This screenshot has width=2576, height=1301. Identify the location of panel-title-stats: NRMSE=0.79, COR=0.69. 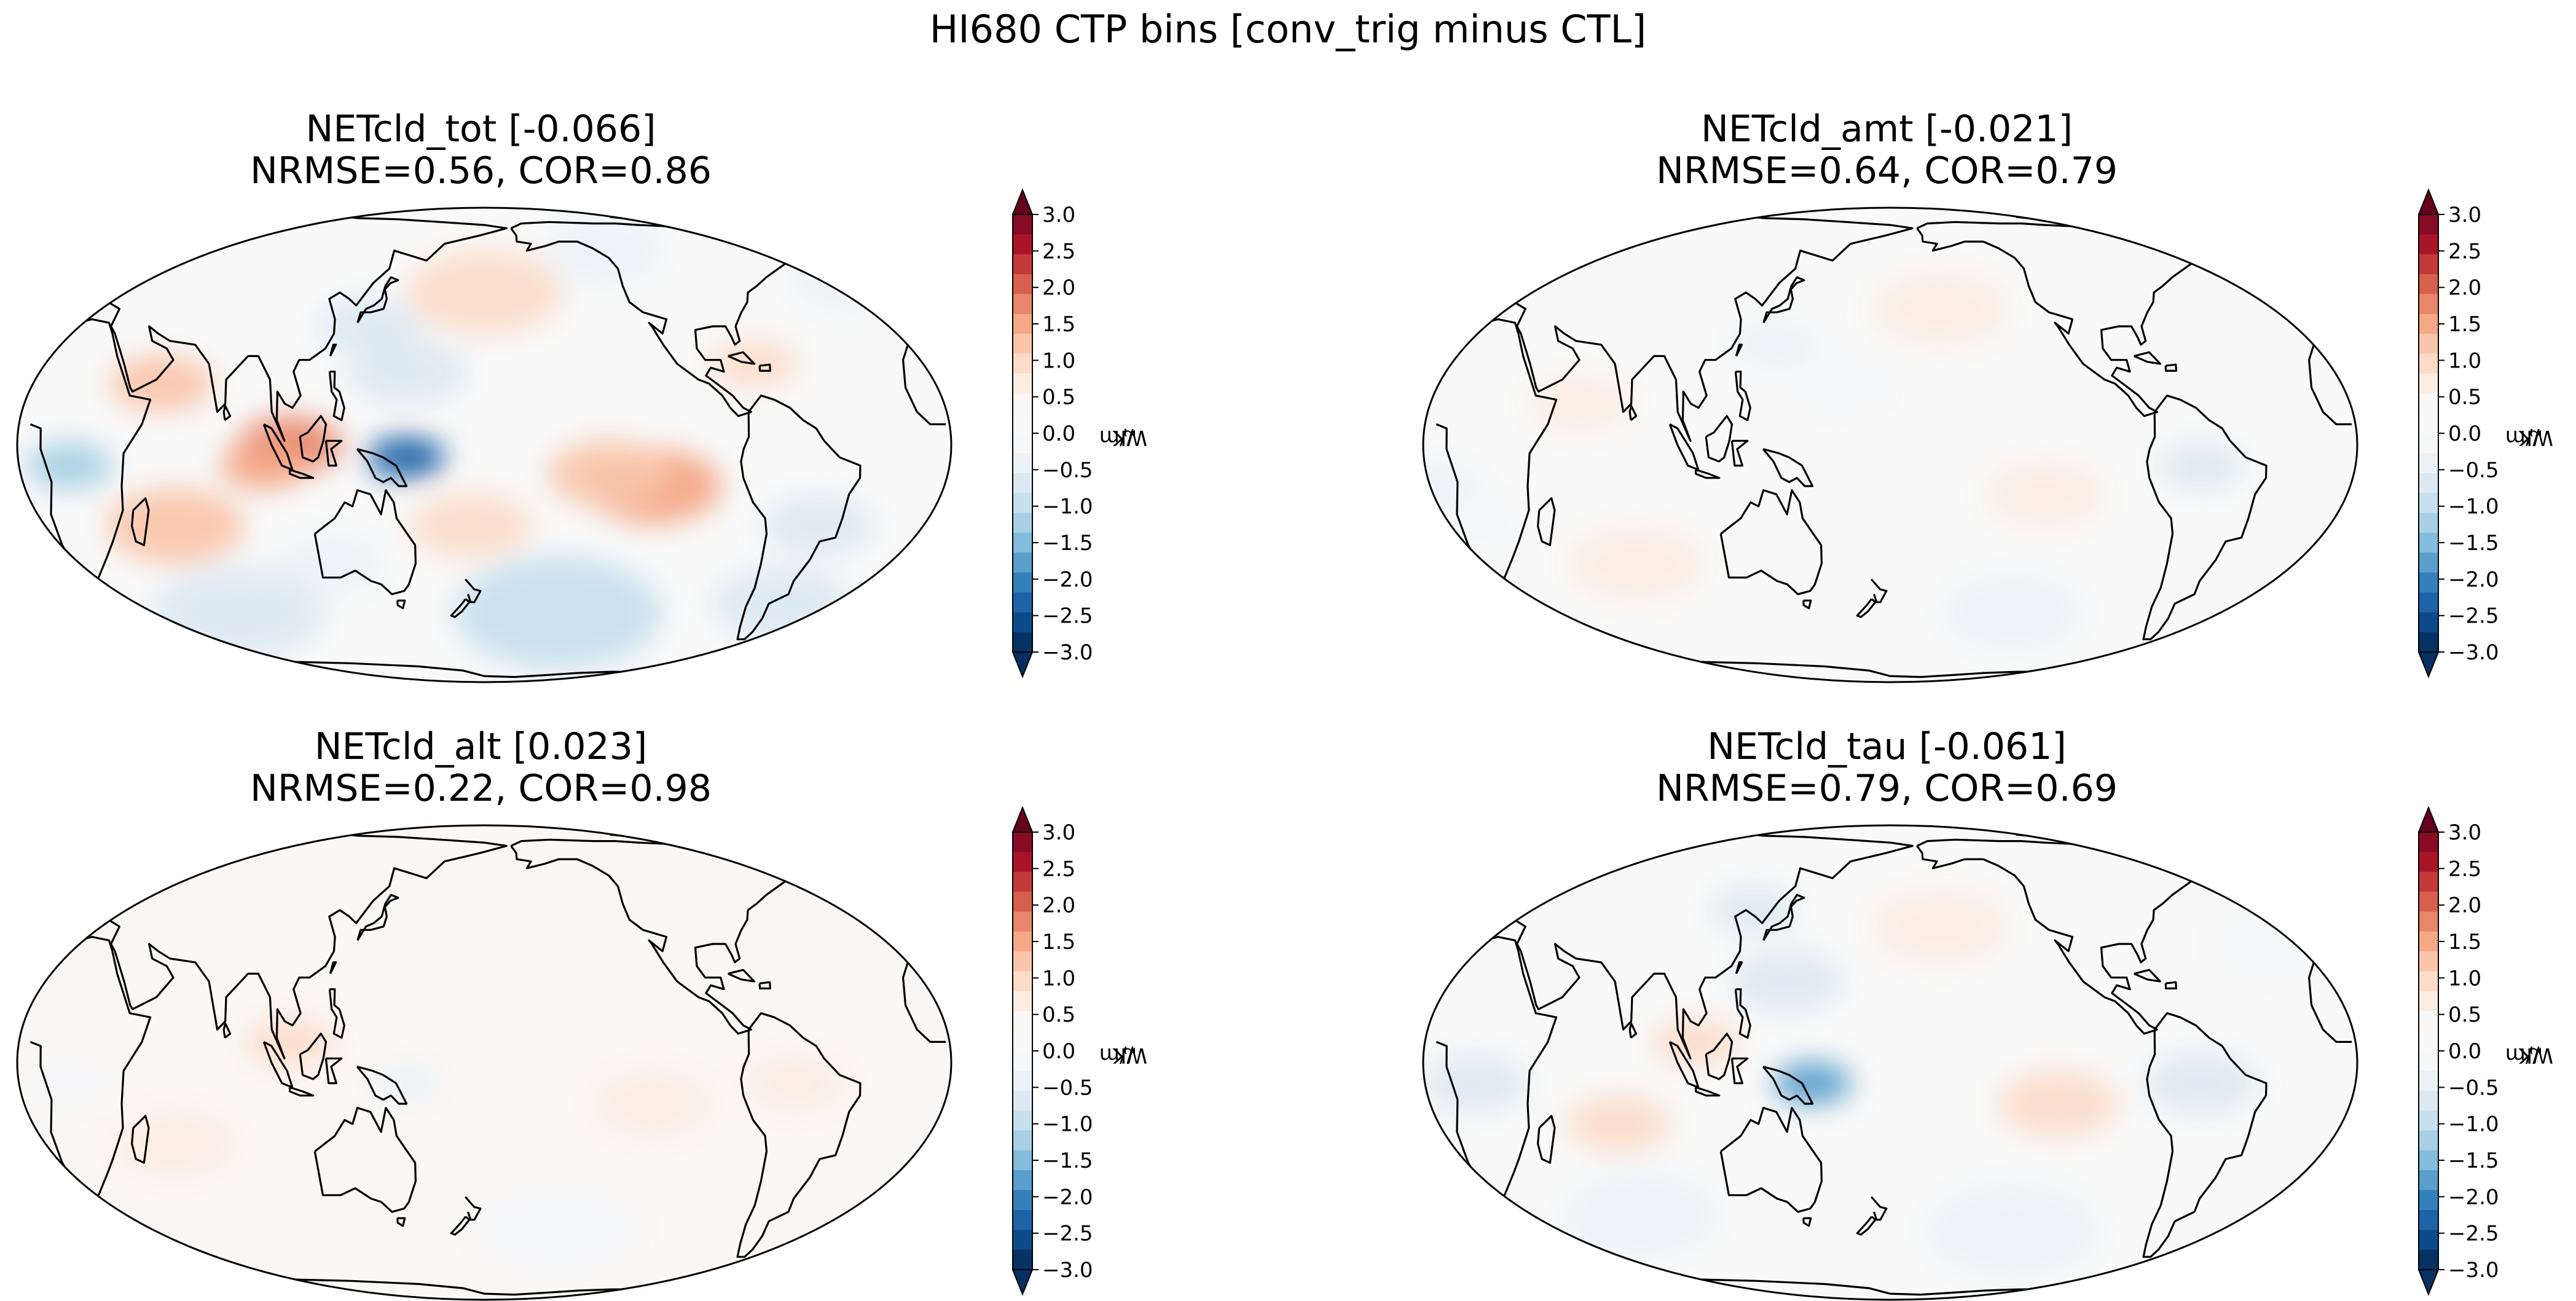
(1886, 788).